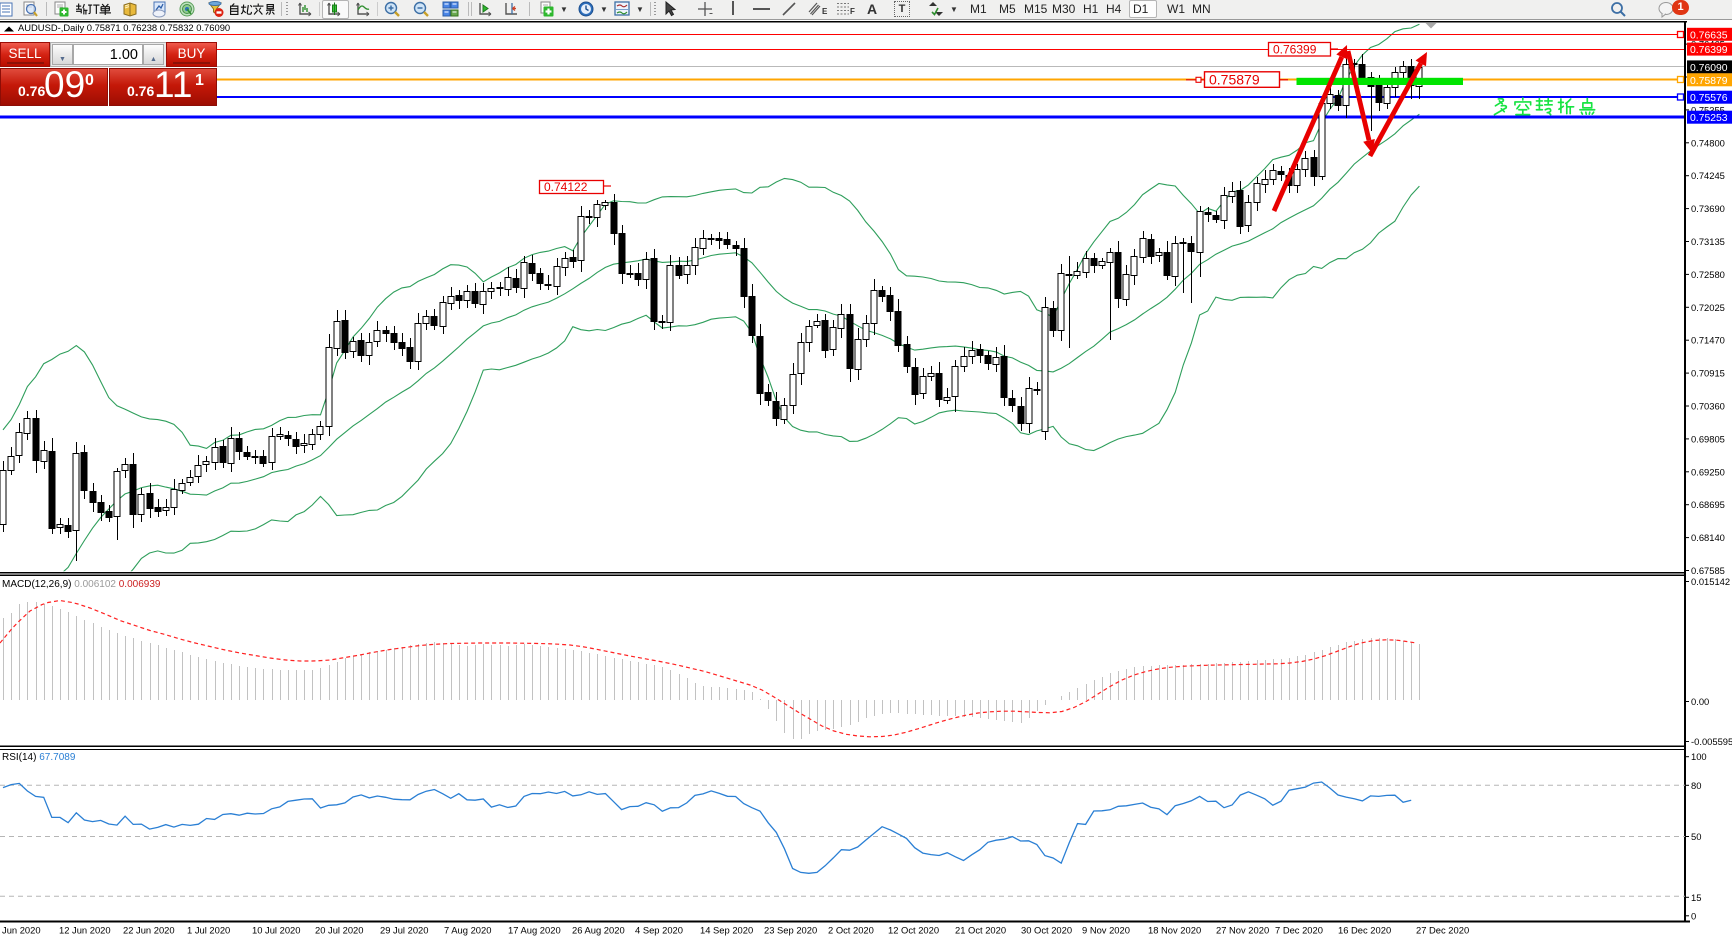 The width and height of the screenshot is (1732, 940). Describe the element at coordinates (1708, 537) in the screenshot. I see `svg-text: 0.68140` at that location.